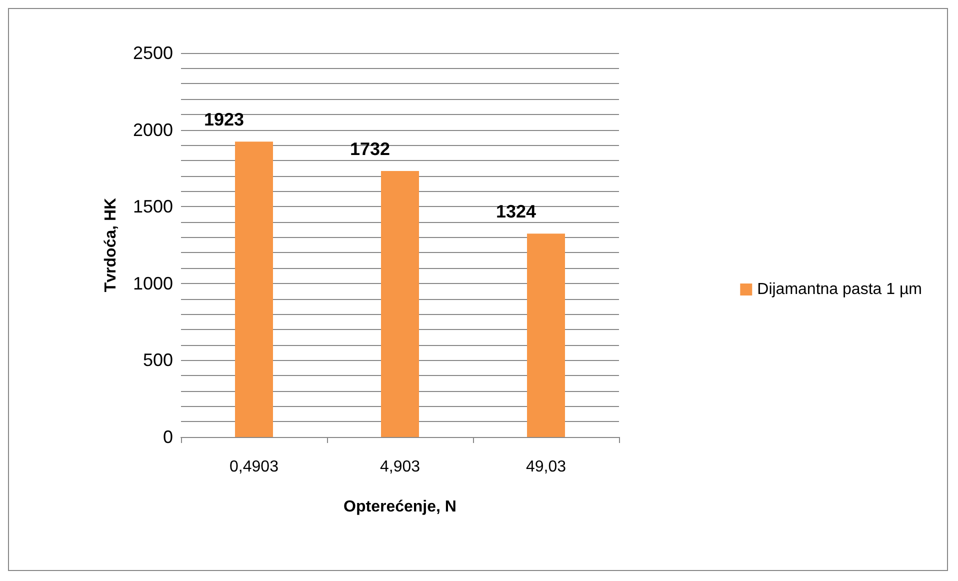 This screenshot has height=581, width=958. What do you see at coordinates (152, 206) in the screenshot?
I see `y-tick-label: 1500` at bounding box center [152, 206].